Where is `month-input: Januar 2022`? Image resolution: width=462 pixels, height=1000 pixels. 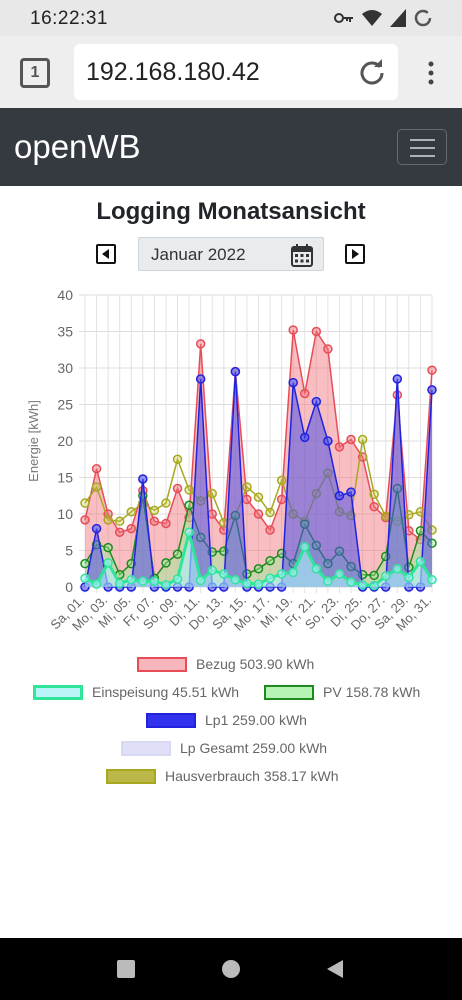
month-input: Januar 2022 is located at coordinates (231, 254).